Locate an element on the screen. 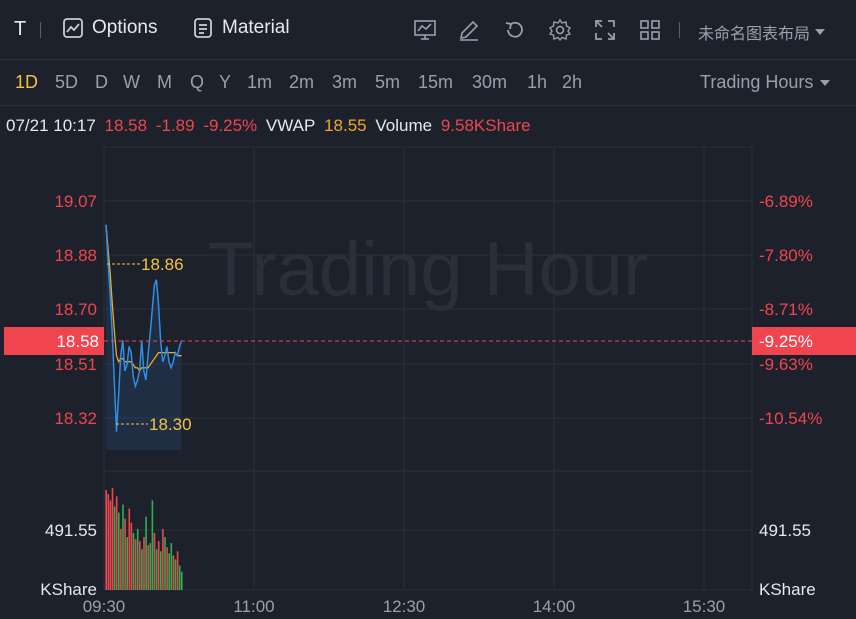 Image resolution: width=856 pixels, height=619 pixels. volume-value: 9.58KShare is located at coordinates (485, 125).